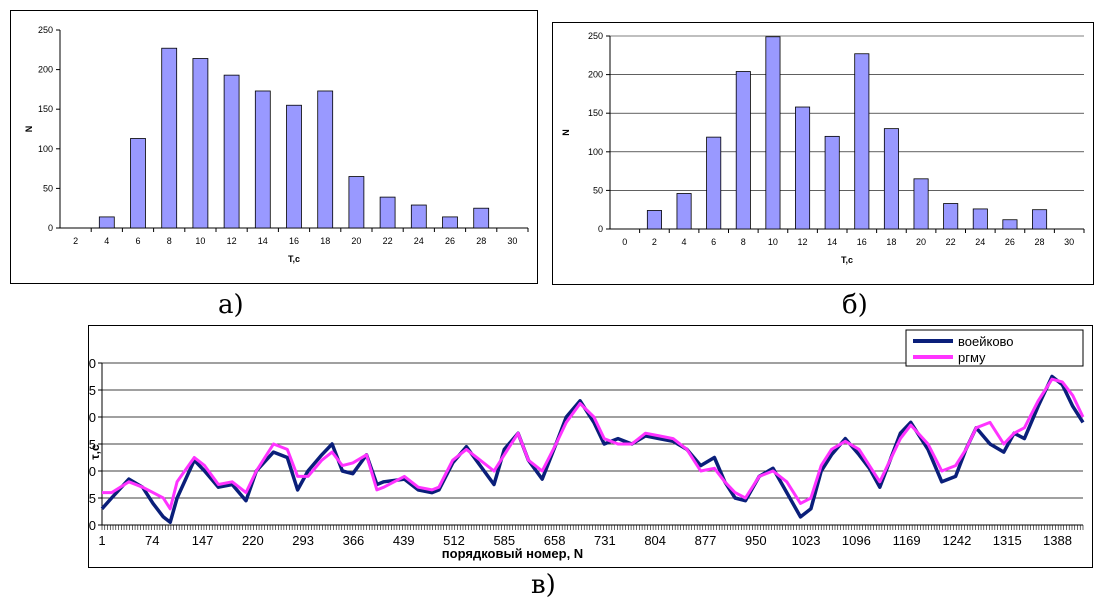  What do you see at coordinates (856, 540) in the screenshot?
I see `x-tick-label: 1096` at bounding box center [856, 540].